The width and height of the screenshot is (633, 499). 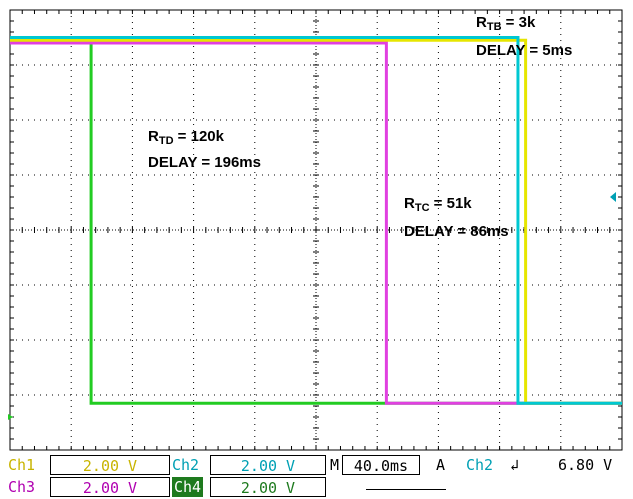 What do you see at coordinates (613, 197) in the screenshot?
I see `trigger-level-marker-icon` at bounding box center [613, 197].